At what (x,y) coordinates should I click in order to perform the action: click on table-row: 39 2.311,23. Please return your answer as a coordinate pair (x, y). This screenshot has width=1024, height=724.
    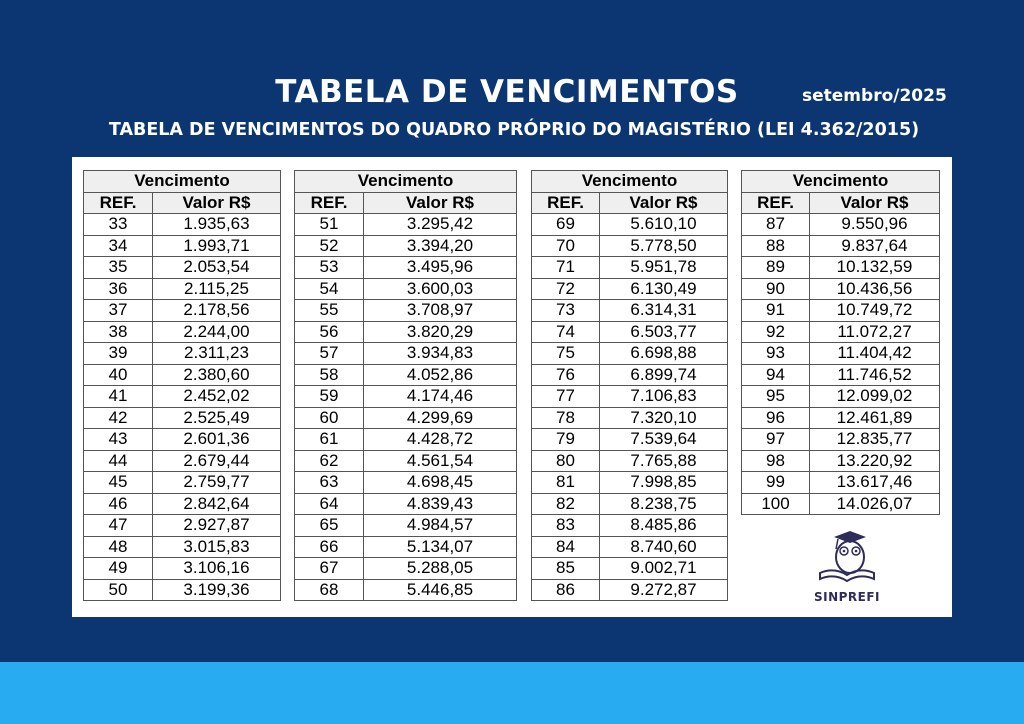
    Looking at the image, I should click on (182, 353).